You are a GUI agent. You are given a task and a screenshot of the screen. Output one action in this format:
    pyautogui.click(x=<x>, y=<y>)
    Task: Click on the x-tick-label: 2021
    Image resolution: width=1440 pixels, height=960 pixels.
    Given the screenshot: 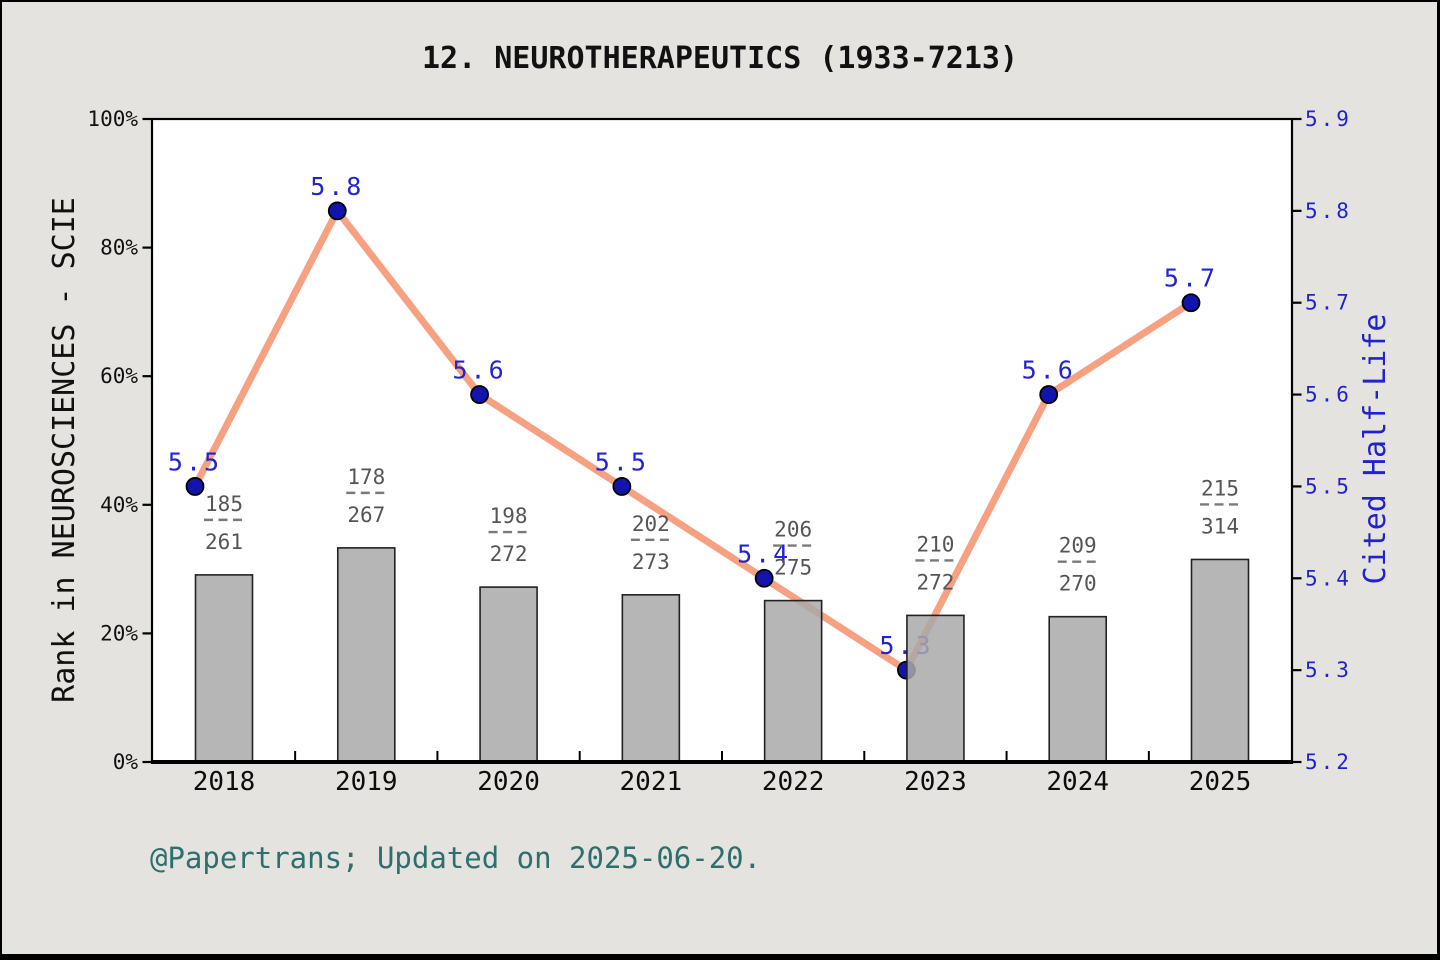 What is the action you would take?
    pyautogui.click(x=651, y=782)
    